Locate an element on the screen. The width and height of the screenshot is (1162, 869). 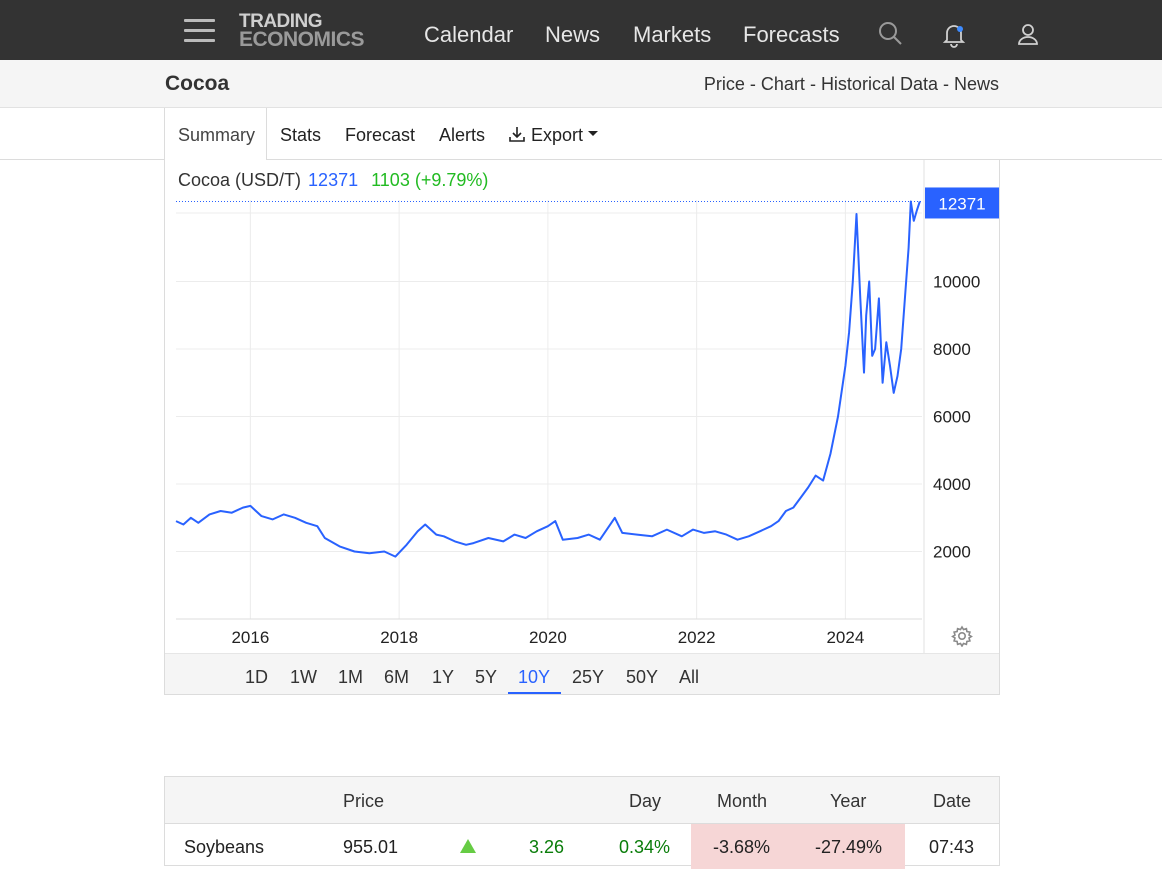
range-6m: 6M is located at coordinates (397, 677).